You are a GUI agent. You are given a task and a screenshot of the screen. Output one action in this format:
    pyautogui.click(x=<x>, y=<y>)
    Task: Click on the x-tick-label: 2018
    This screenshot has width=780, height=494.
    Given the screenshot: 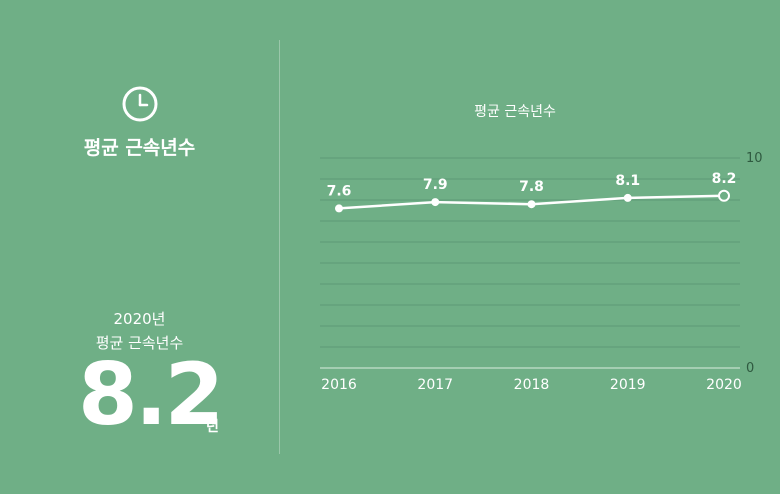 What is the action you would take?
    pyautogui.click(x=532, y=385)
    